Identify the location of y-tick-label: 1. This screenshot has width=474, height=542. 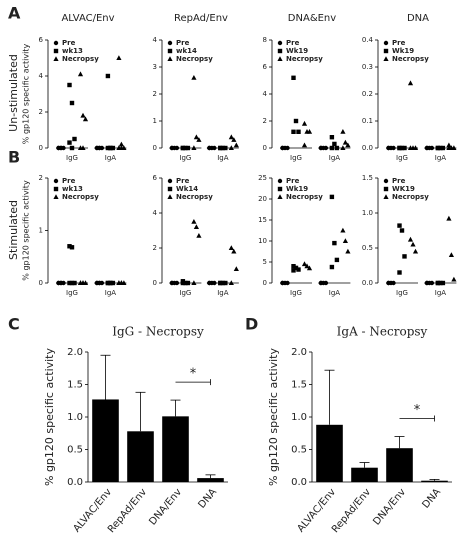
(41, 231).